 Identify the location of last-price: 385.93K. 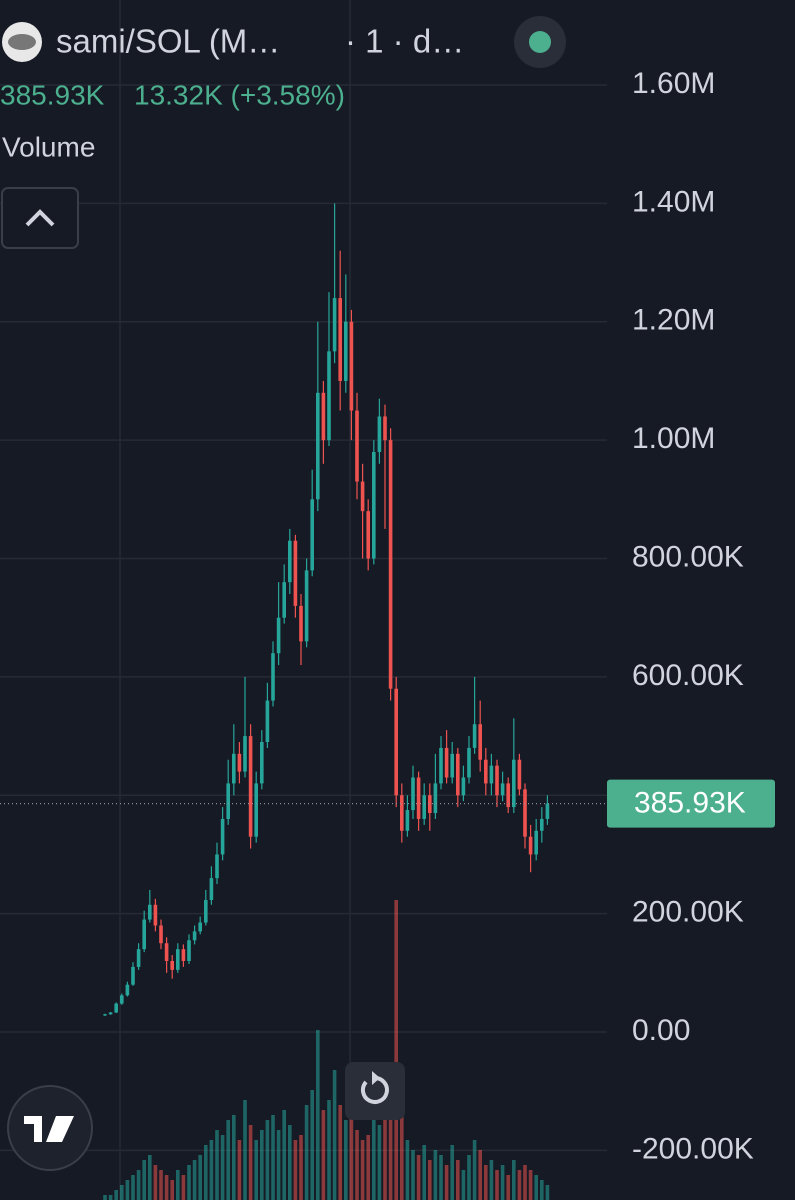
(52, 94).